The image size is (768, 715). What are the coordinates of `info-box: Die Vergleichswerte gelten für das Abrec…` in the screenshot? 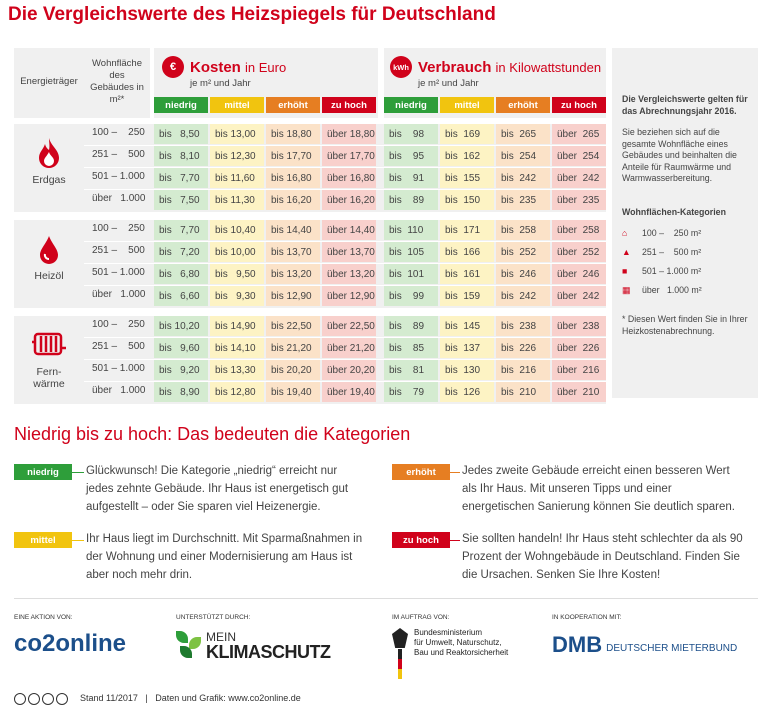 It's located at (685, 223).